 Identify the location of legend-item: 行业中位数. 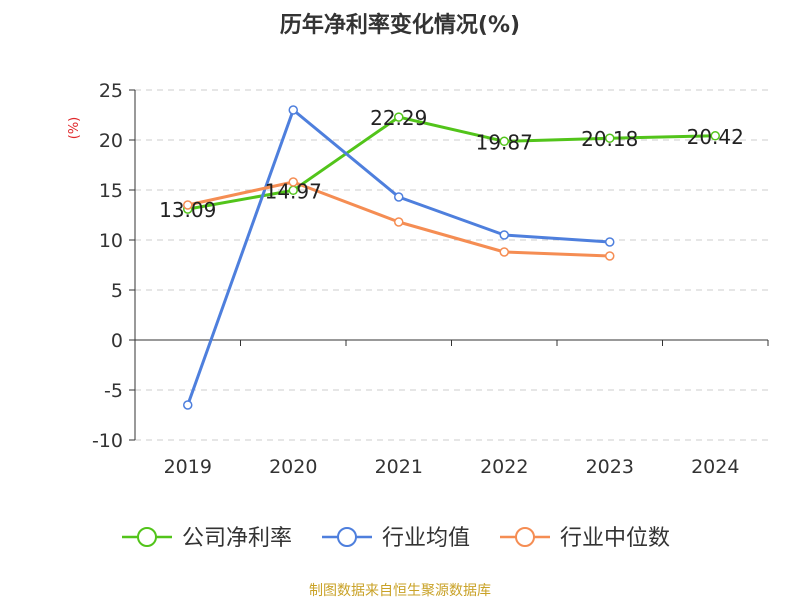
(585, 538).